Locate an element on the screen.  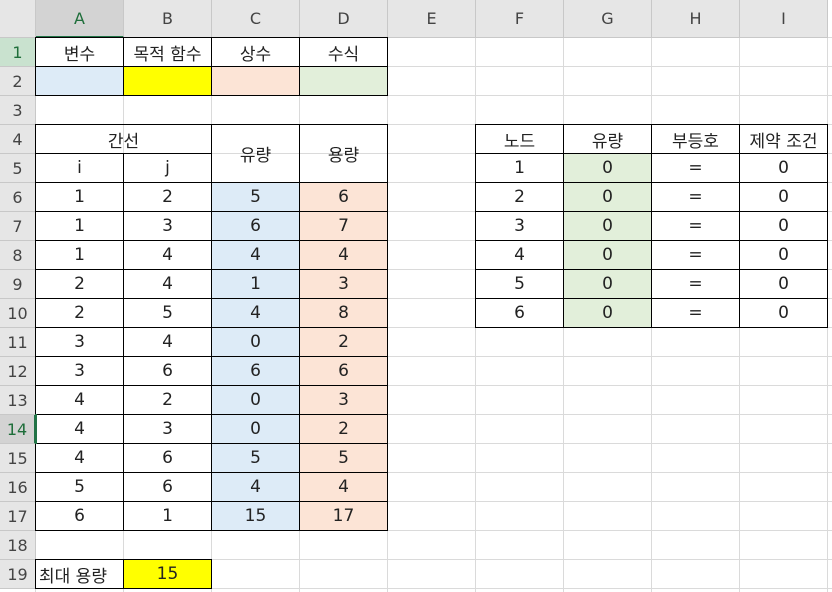
row-header-6: 6 is located at coordinates (18, 197).